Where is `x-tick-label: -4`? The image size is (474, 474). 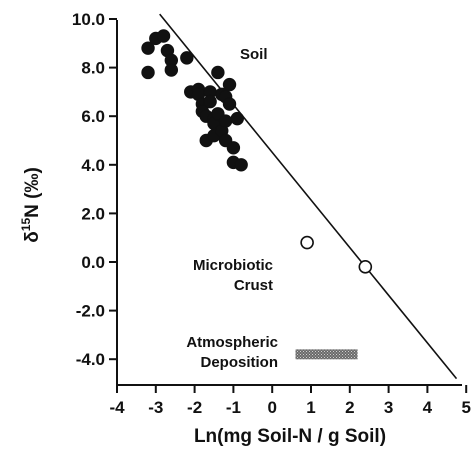 x-tick-label: -4 is located at coordinates (117, 407).